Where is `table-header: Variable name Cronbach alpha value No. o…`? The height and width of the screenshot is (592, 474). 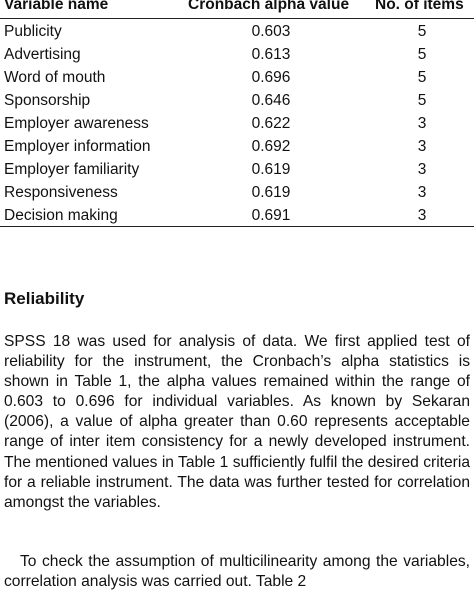
table-header: Variable name Cronbach alpha value No. o… is located at coordinates (237, 9).